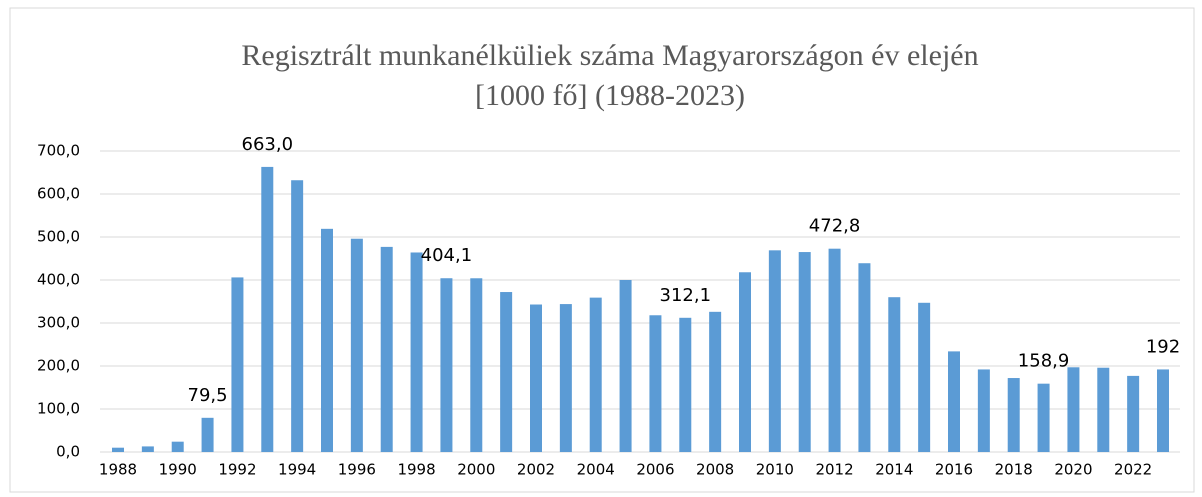  I want to click on y-tick-label: 300,0, so click(58, 323).